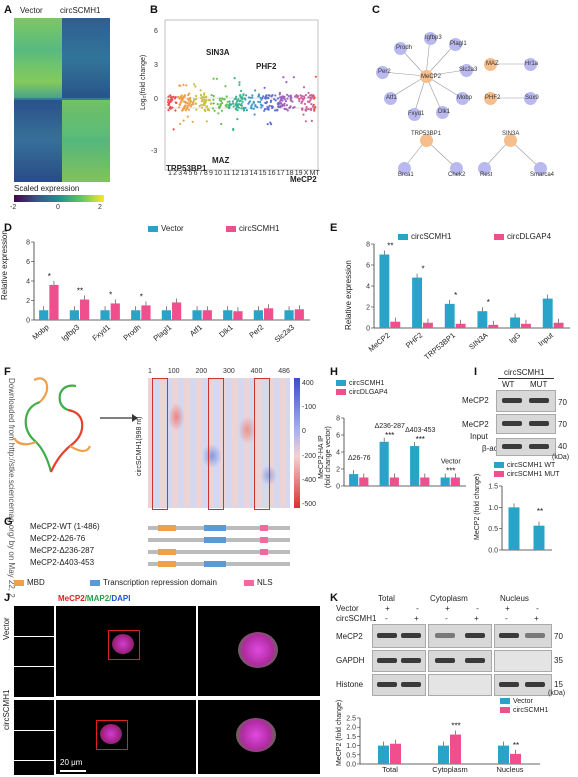  I want to click on y-tick-label: 0.0, so click(493, 551).